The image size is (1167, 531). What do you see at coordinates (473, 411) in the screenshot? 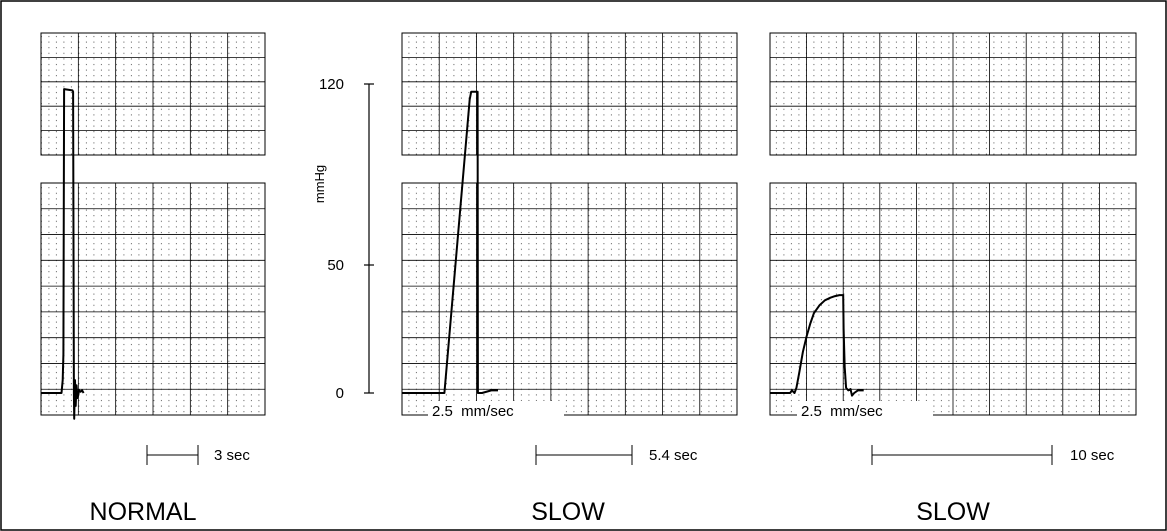
I see `paper-speed-label-2: 2.5 mm/sec` at bounding box center [473, 411].